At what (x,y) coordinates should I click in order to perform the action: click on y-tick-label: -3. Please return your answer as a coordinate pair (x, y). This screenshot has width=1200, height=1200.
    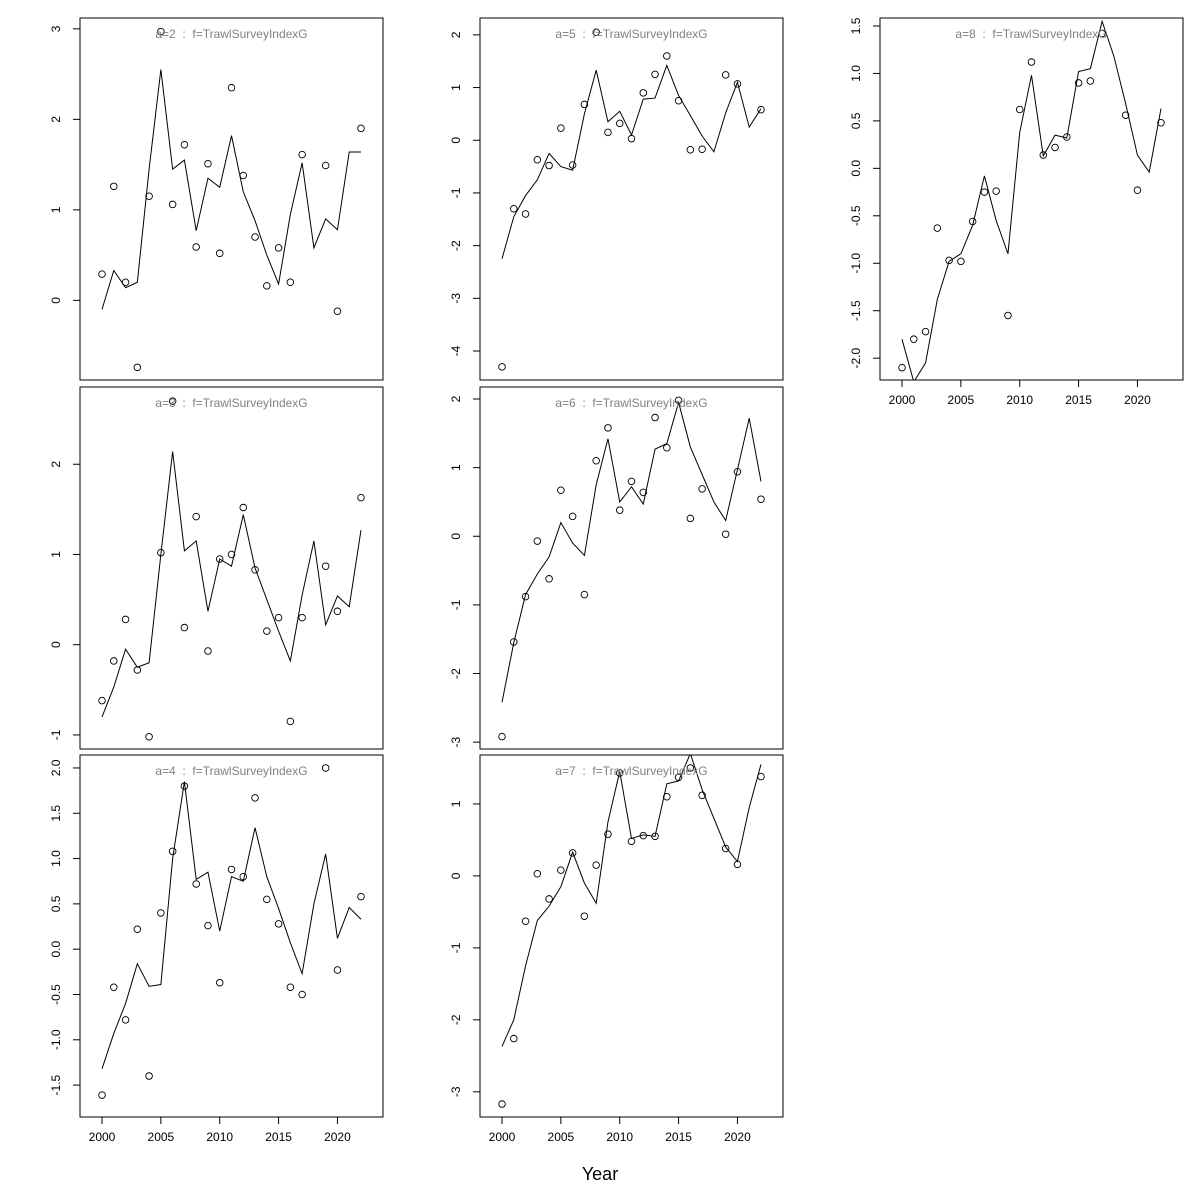
    Looking at the image, I should click on (456, 1091).